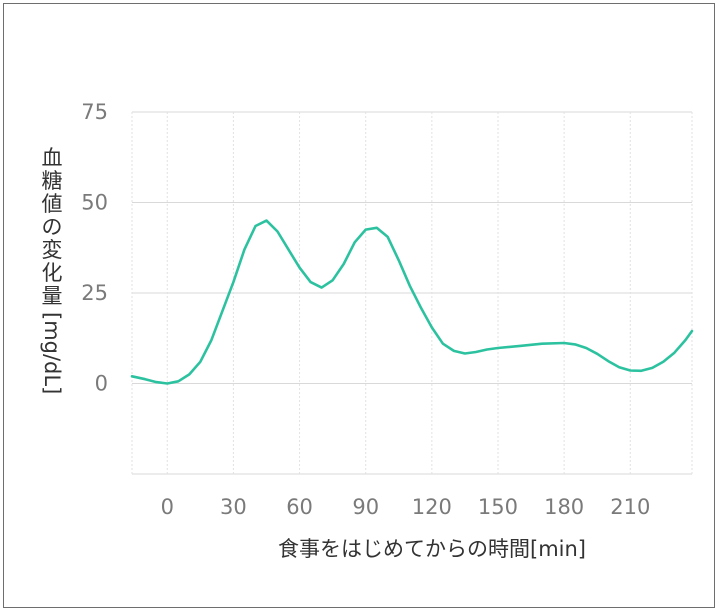  What do you see at coordinates (167, 507) in the screenshot?
I see `x-tick-label: 0` at bounding box center [167, 507].